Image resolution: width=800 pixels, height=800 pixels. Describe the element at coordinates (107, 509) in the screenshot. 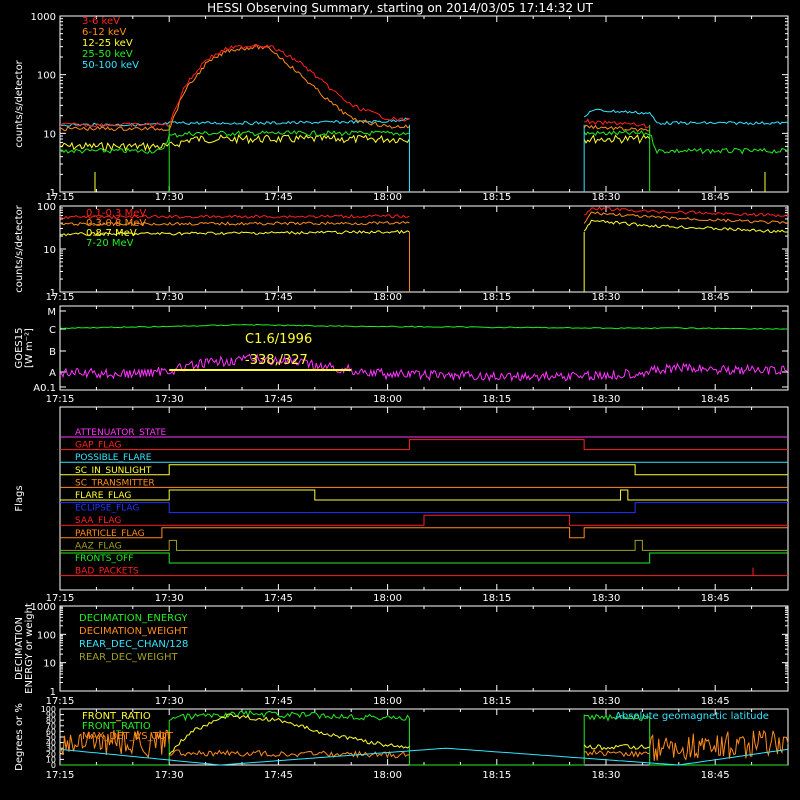

I see `flag-label-eclipse_flag: ECLIPSE_FLAG` at that location.